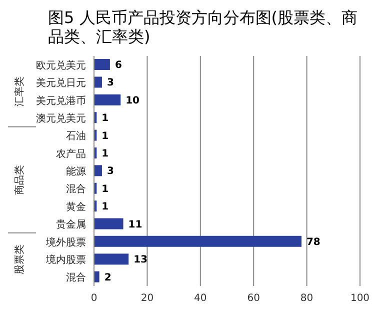 This screenshot has height=320, width=378. What do you see at coordinates (307, 298) in the screenshot?
I see `x-tick-label: 80` at bounding box center [307, 298].